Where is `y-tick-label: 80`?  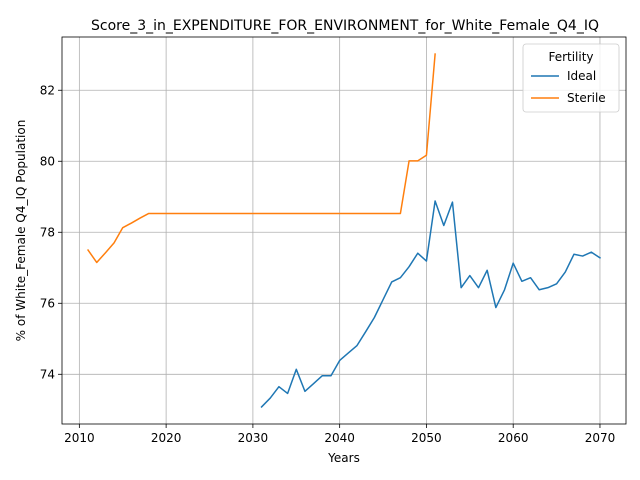
y-tick-label: 80 is located at coordinates (47, 161).